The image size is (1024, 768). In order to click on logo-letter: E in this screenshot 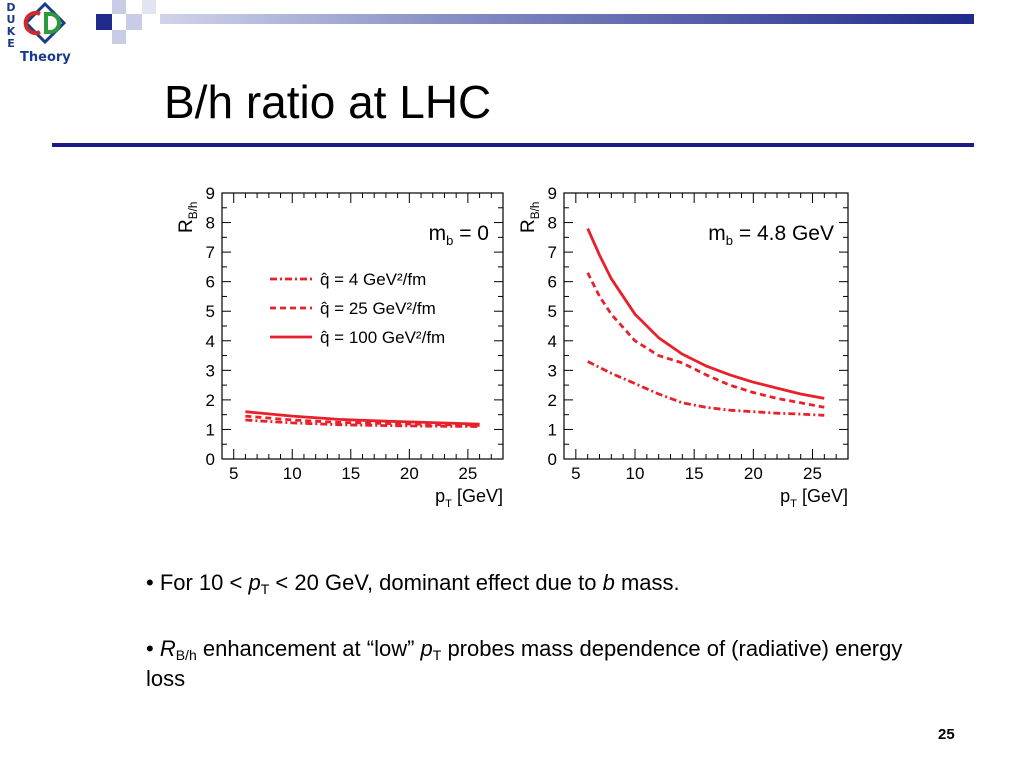, I will do `click(11, 43)`.